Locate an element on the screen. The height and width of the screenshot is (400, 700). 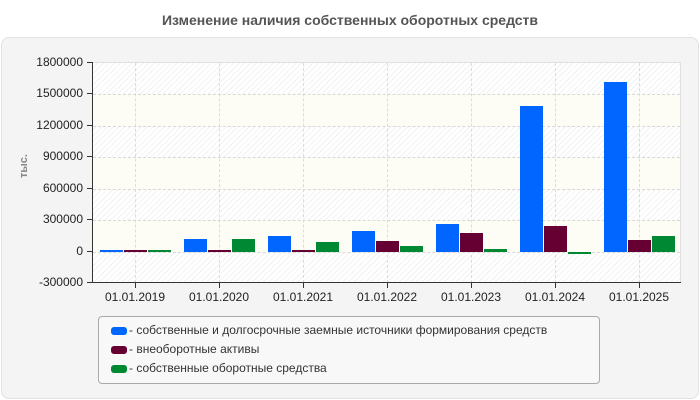
legend-label: - внеоборотные активы is located at coordinates (194, 349).